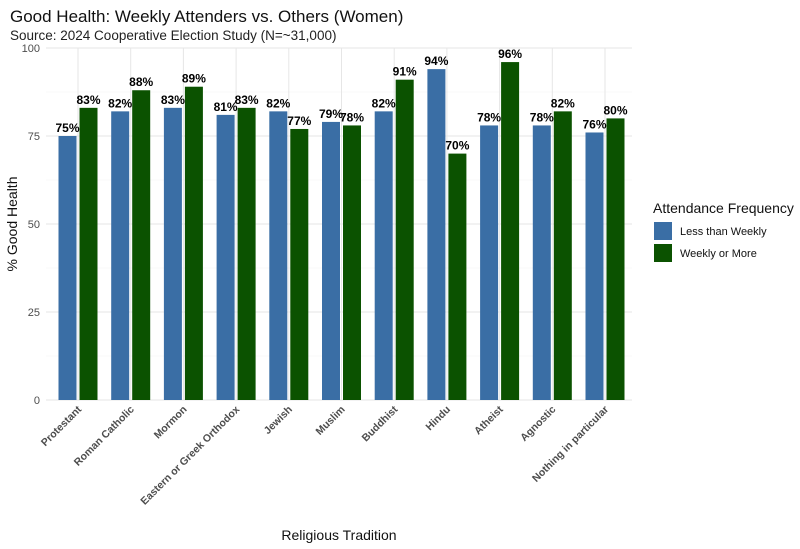 This screenshot has width=800, height=549. Describe the element at coordinates (31, 49) in the screenshot. I see `y-tick-label: 100` at that location.